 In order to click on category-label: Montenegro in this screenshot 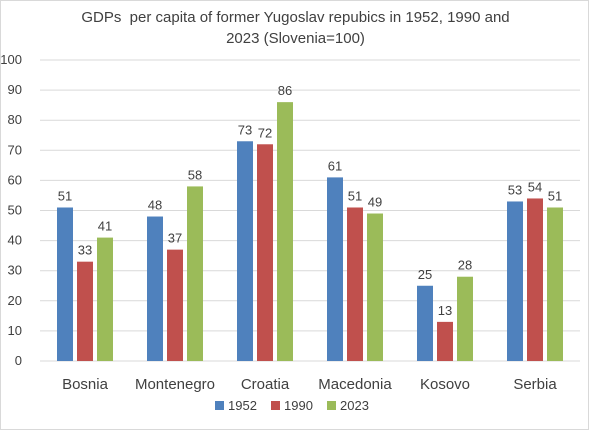, I will do `click(175, 384)`.